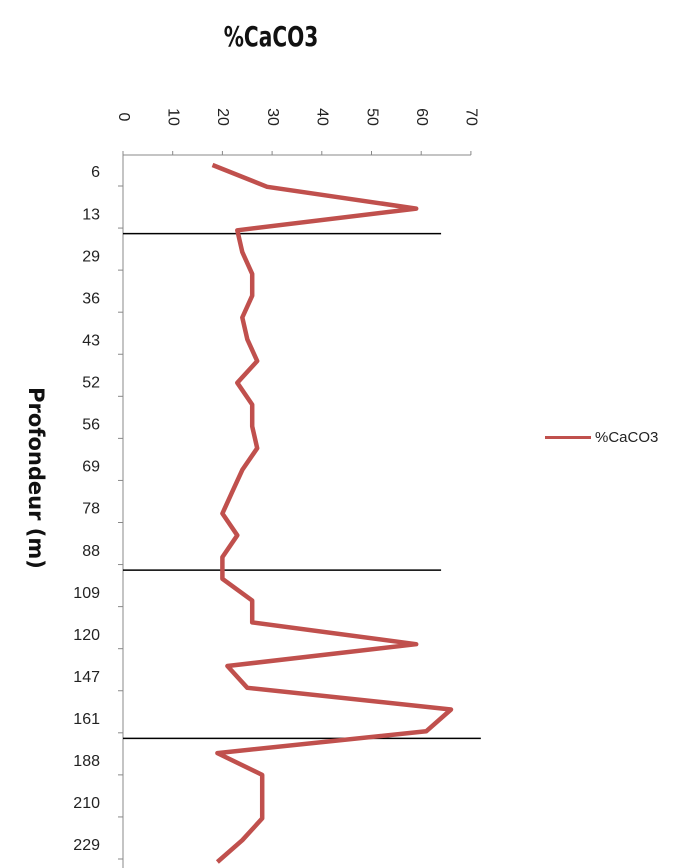 This screenshot has height=868, width=685. I want to click on chart-title: %CaCO3, so click(271, 36).